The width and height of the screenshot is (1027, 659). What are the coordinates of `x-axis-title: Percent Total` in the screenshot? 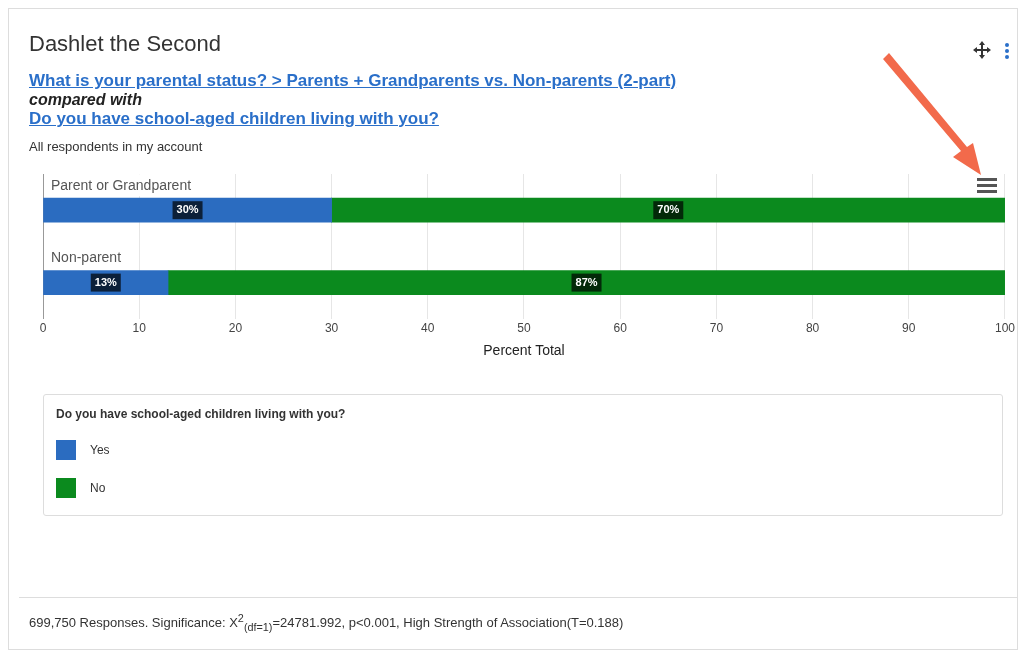 It's located at (524, 350).